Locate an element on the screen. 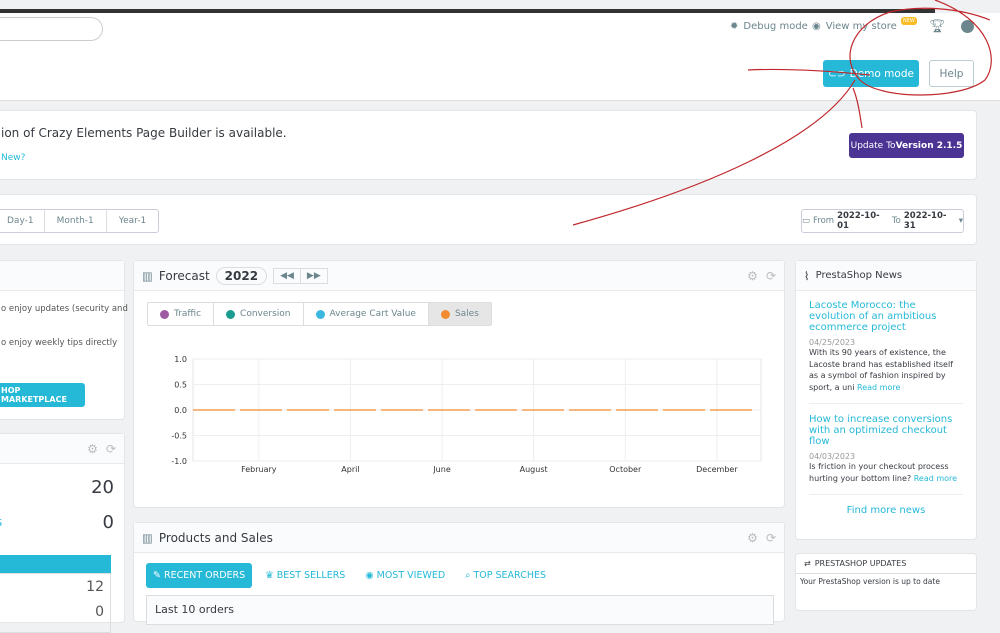 The height and width of the screenshot is (633, 1000). marketplace-button: HOP MARKETPLACE is located at coordinates (42, 395).